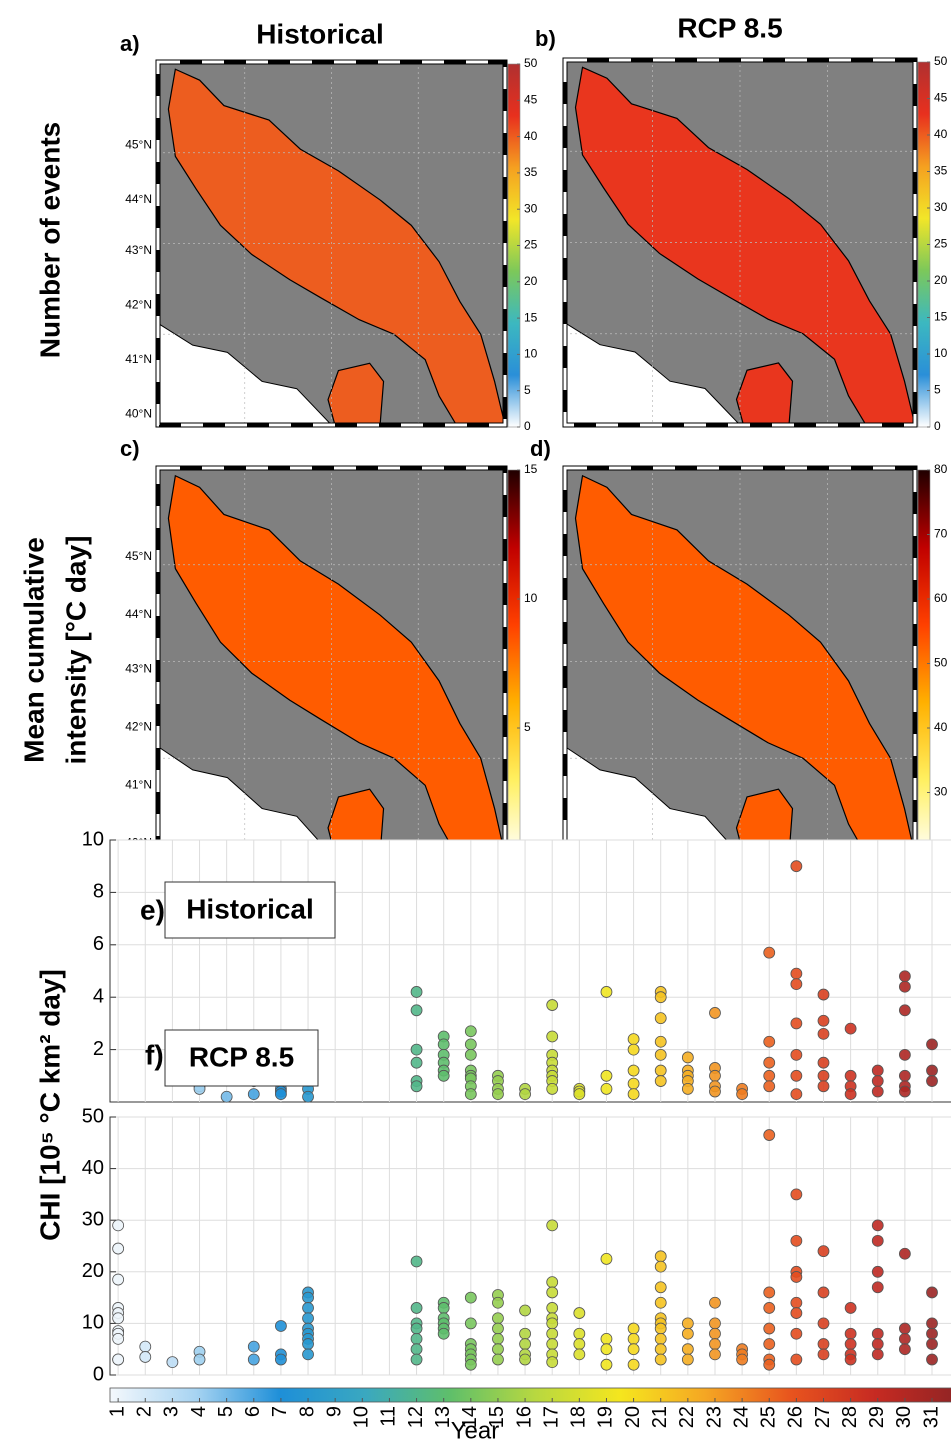 The width and height of the screenshot is (951, 1449). Describe the element at coordinates (941, 280) in the screenshot. I see `colorbar-tick-label: 20` at that location.